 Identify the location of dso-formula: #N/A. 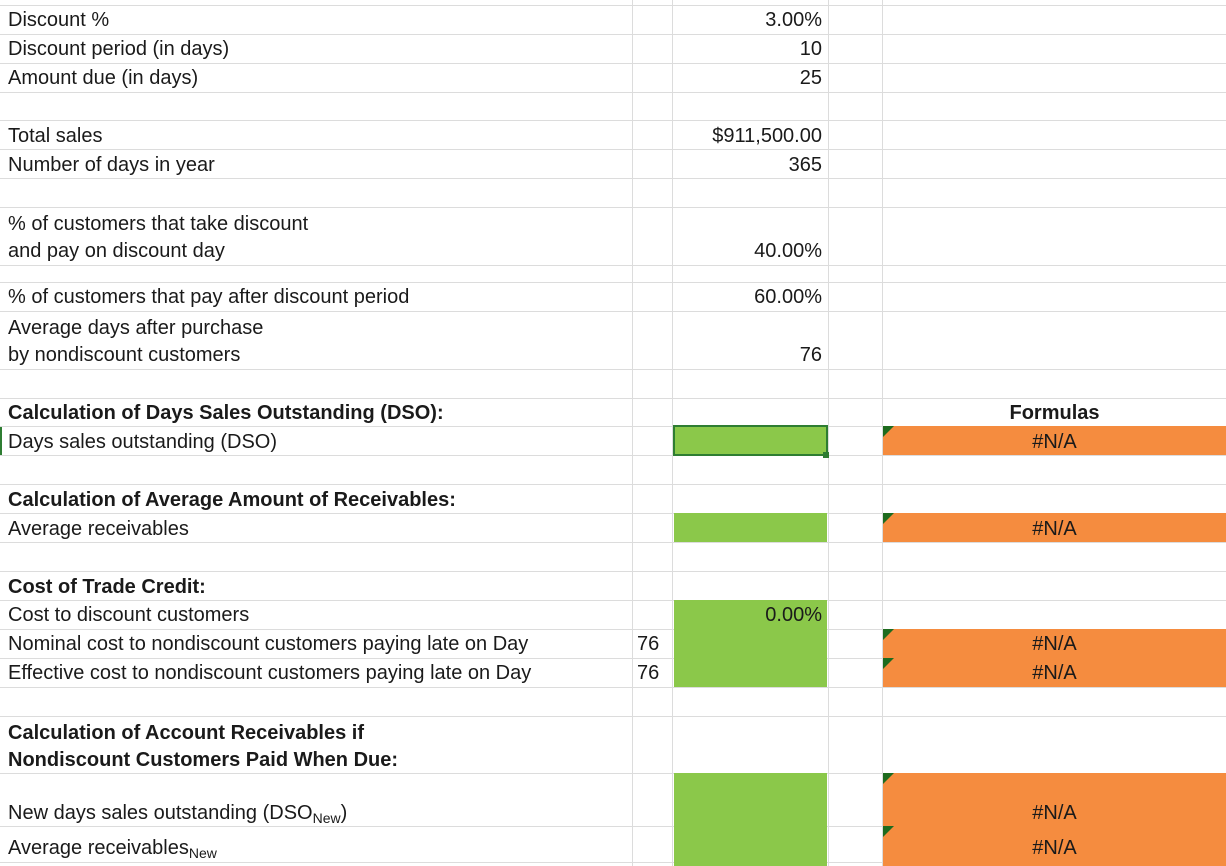
(1054, 442).